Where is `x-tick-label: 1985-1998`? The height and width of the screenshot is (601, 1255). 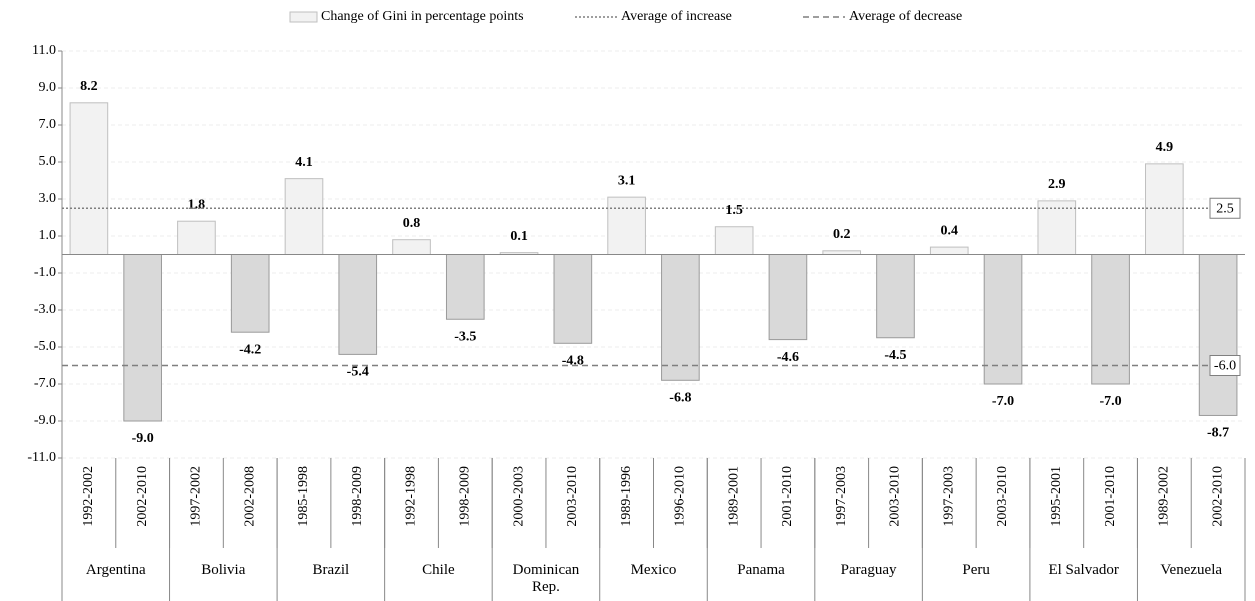
x-tick-label: 1985-1998 is located at coordinates (303, 496).